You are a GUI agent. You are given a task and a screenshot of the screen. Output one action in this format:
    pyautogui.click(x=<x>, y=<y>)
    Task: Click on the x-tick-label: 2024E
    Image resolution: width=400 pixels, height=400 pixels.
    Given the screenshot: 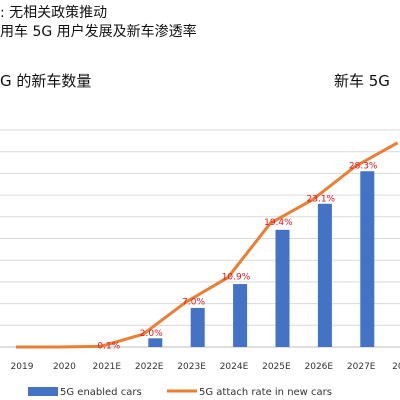 What is the action you would take?
    pyautogui.click(x=234, y=367)
    